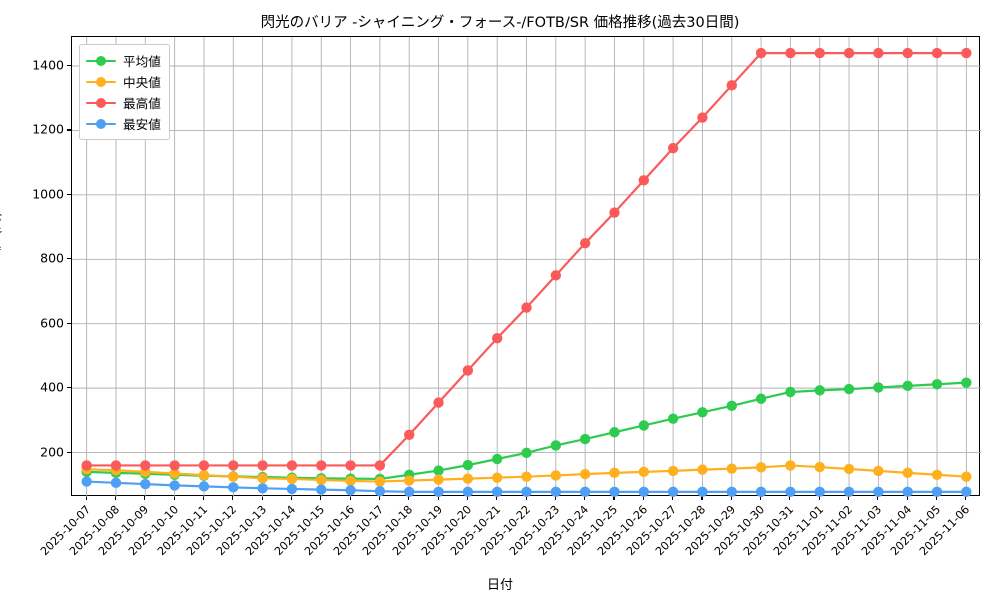 The width and height of the screenshot is (1000, 600). I want to click on x-axis-tick-label: 2025-10-12, so click(212, 531).